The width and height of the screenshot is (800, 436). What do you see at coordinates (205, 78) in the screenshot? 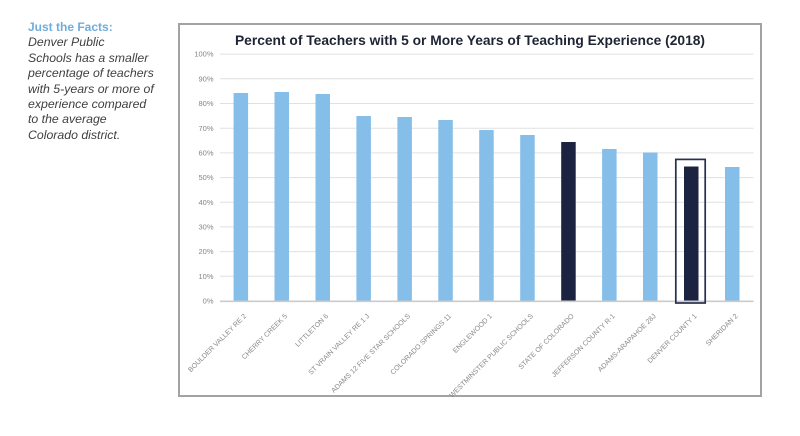
I see `svg-text: 90%` at bounding box center [205, 78].